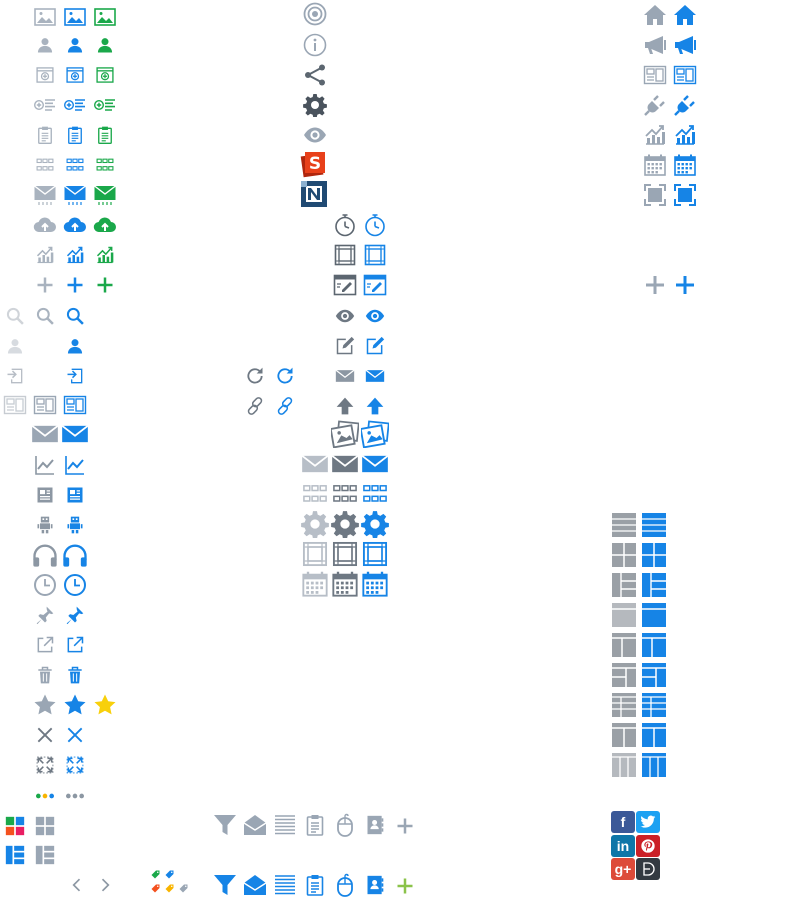 The width and height of the screenshot is (800, 900). I want to click on filter-icon, so click(225, 885).